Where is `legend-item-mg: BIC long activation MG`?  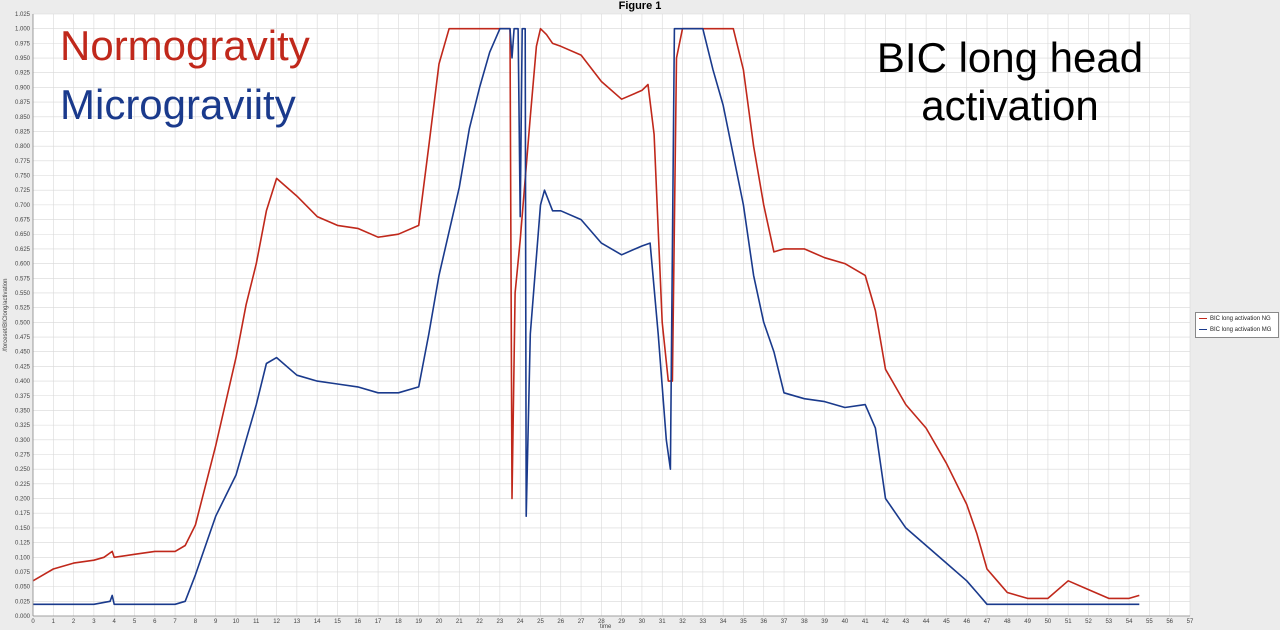
legend-item-mg: BIC long activation MG is located at coordinates (1237, 329).